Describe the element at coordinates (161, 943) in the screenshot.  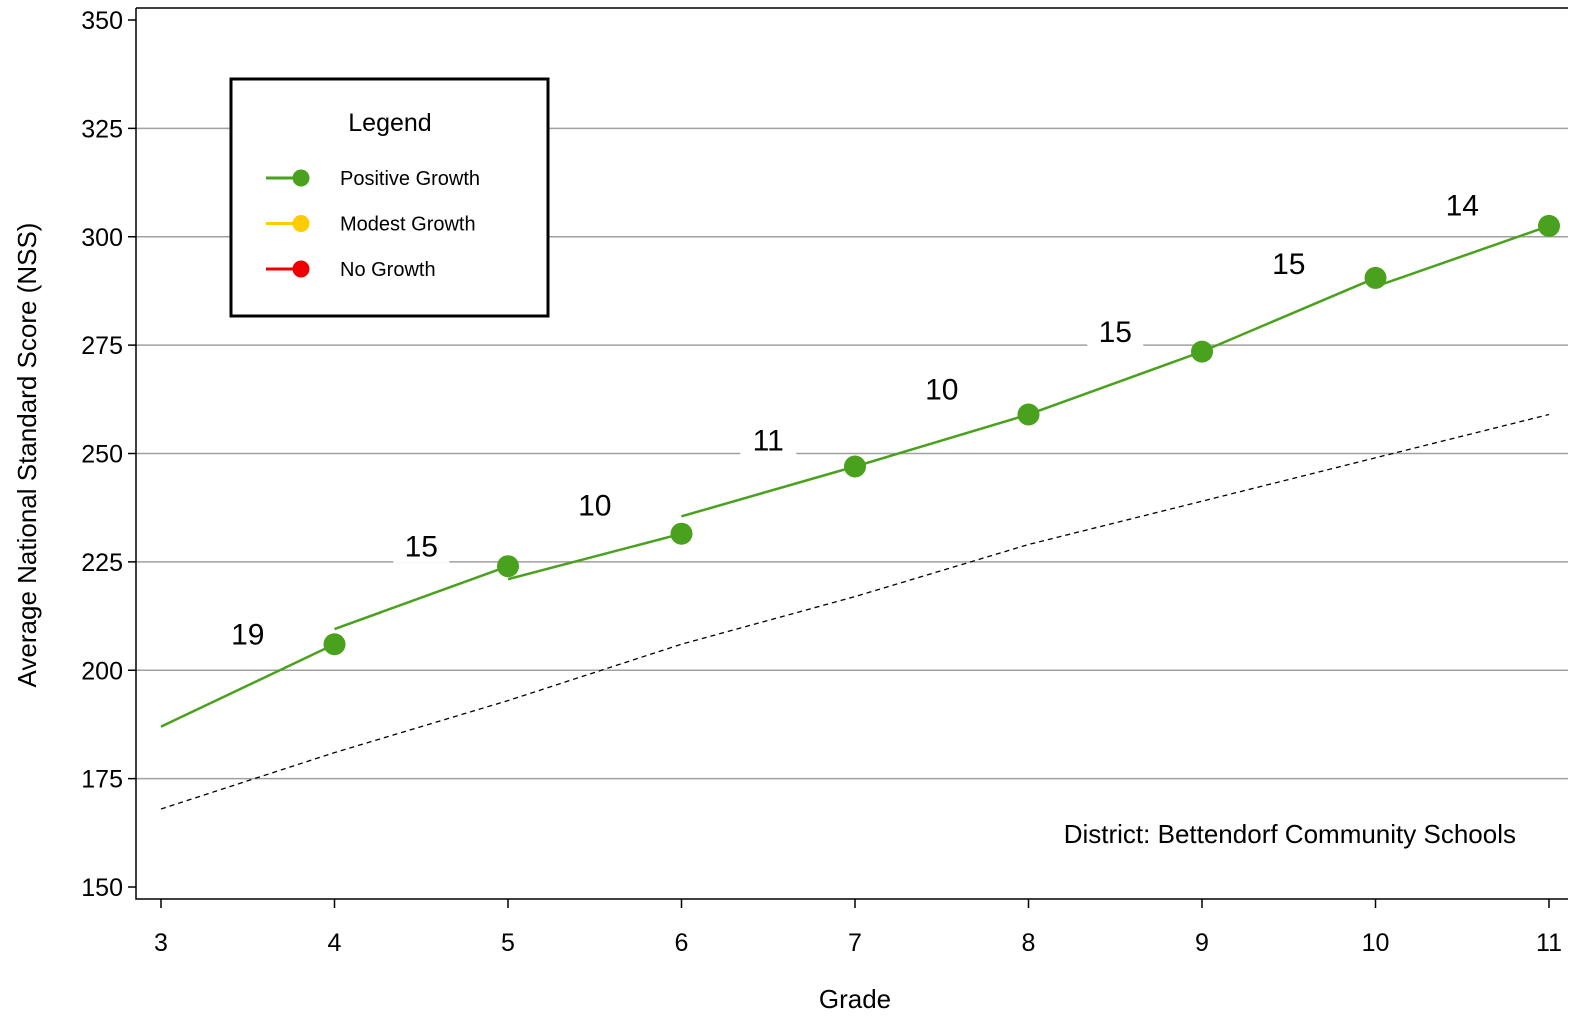
I see `x-tick-label: 3` at that location.